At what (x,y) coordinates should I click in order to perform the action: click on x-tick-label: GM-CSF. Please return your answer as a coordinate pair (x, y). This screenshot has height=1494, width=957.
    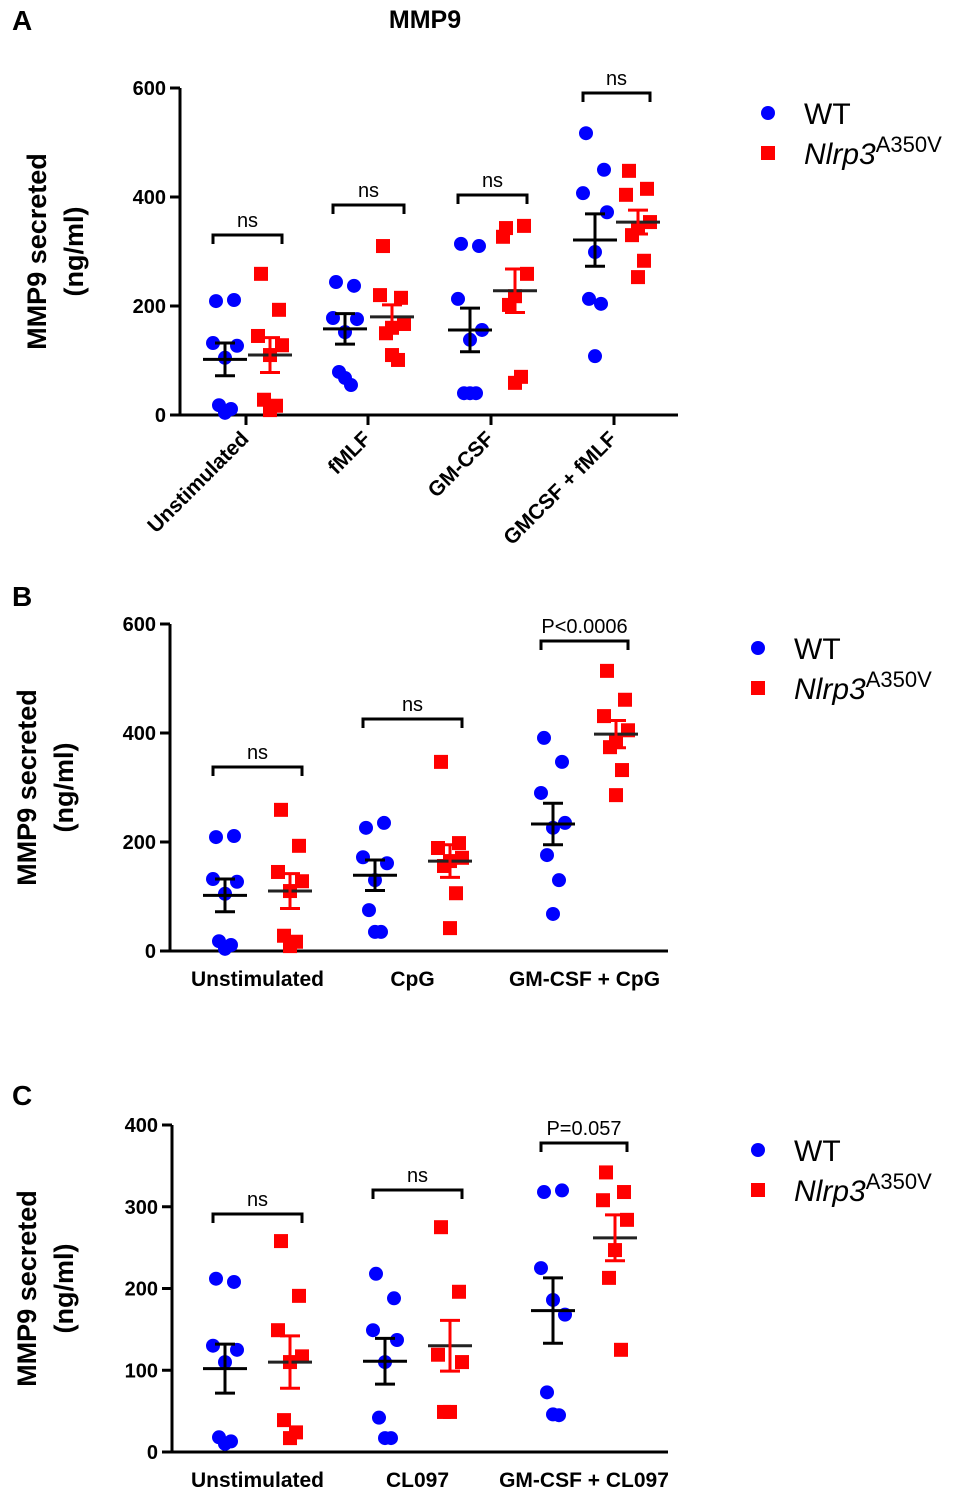
    Looking at the image, I should click on (461, 464).